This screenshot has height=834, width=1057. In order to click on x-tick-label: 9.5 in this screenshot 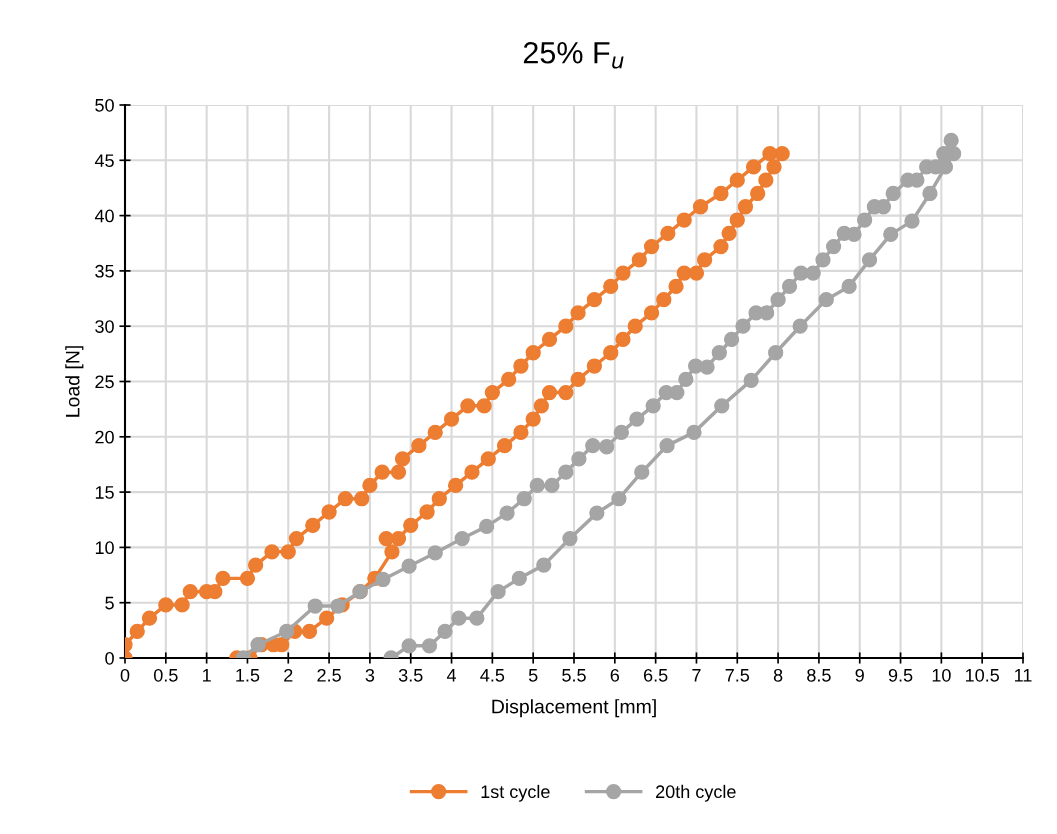, I will do `click(900, 675)`.